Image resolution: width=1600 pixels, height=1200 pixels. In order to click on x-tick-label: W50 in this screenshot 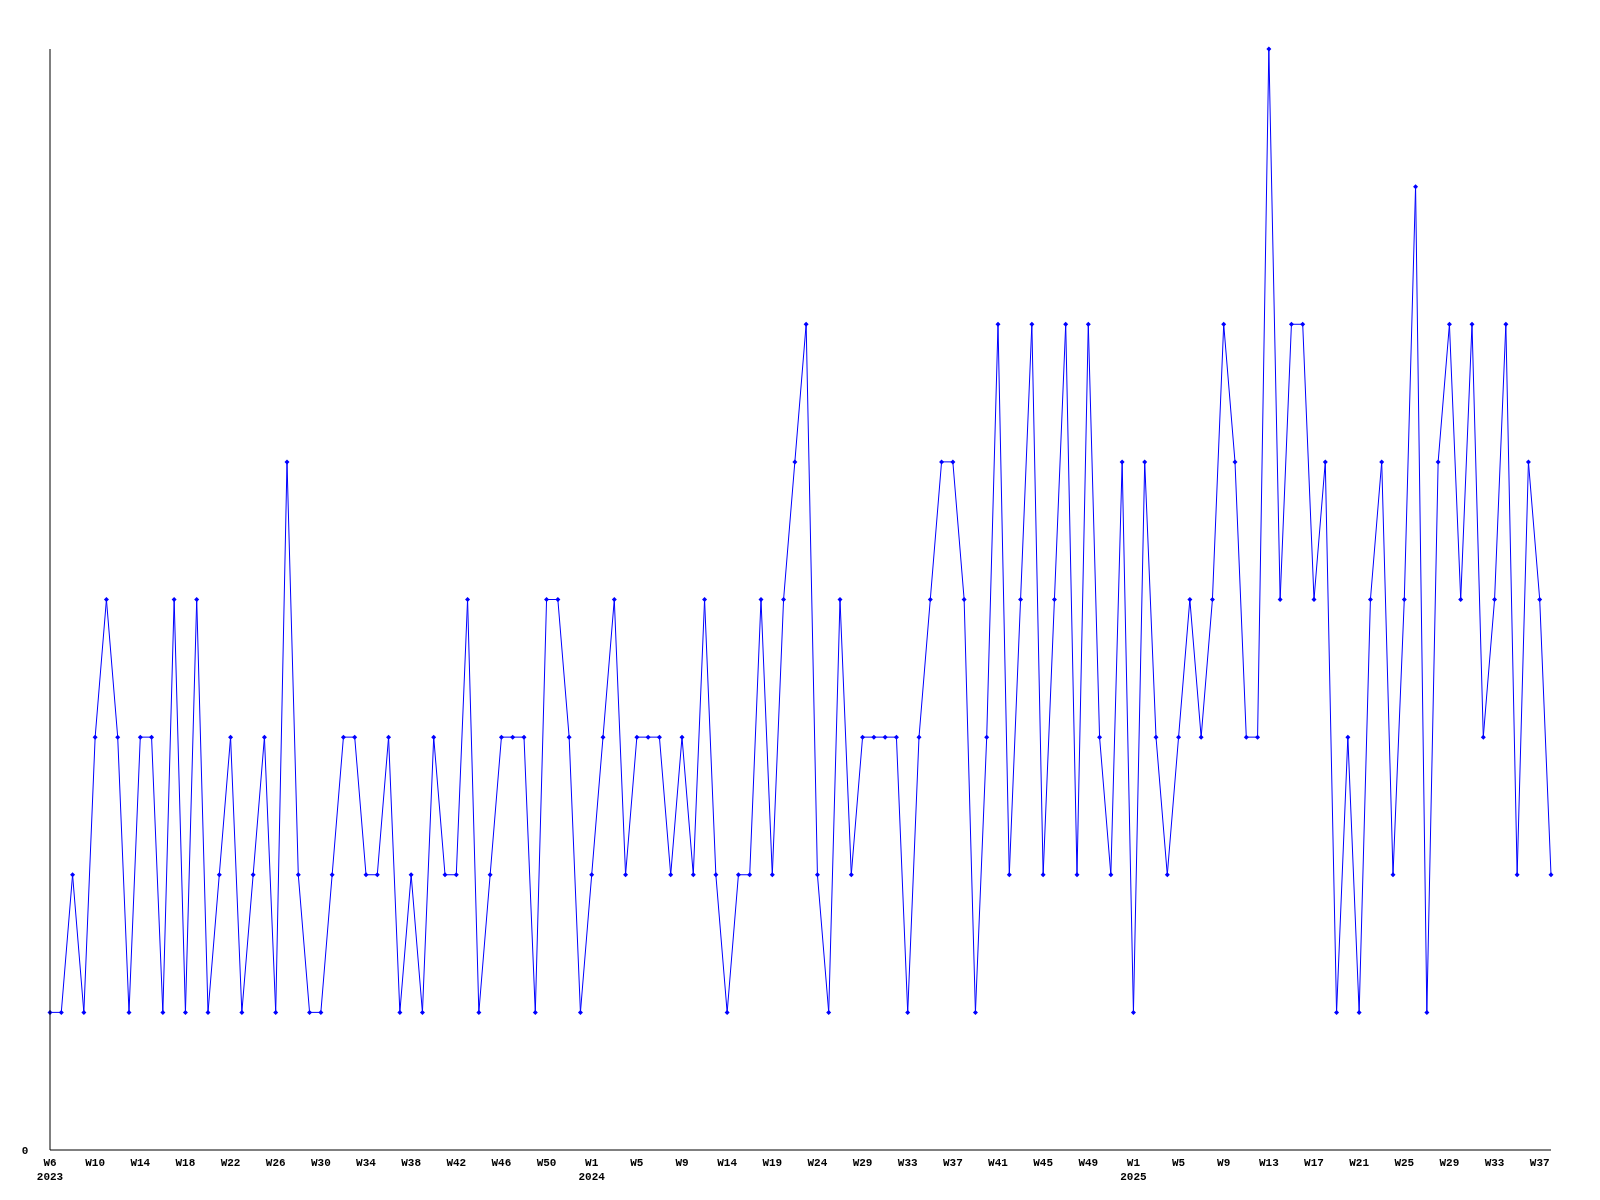, I will do `click(546, 1163)`.